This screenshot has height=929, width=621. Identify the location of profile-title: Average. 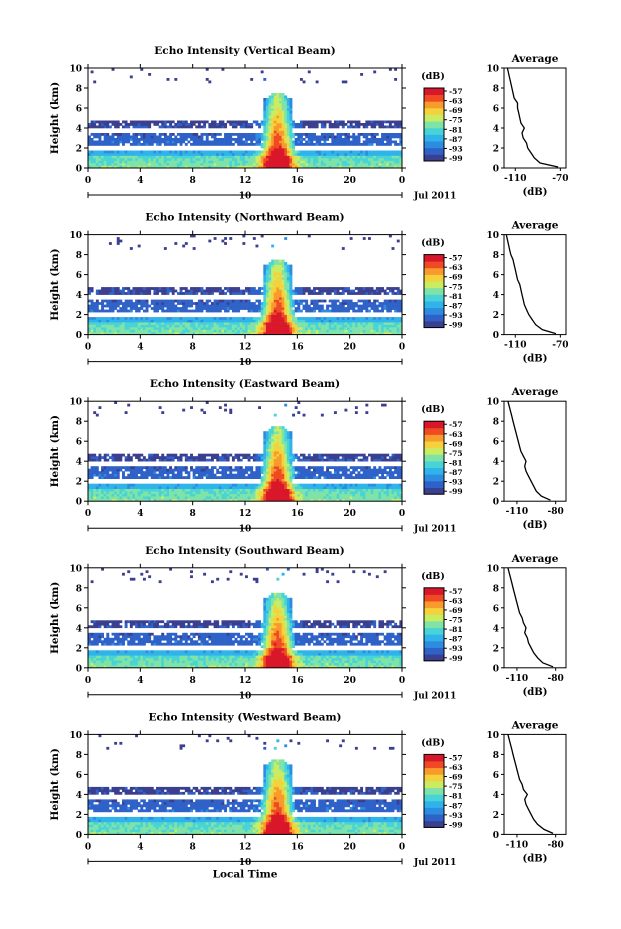
(535, 559).